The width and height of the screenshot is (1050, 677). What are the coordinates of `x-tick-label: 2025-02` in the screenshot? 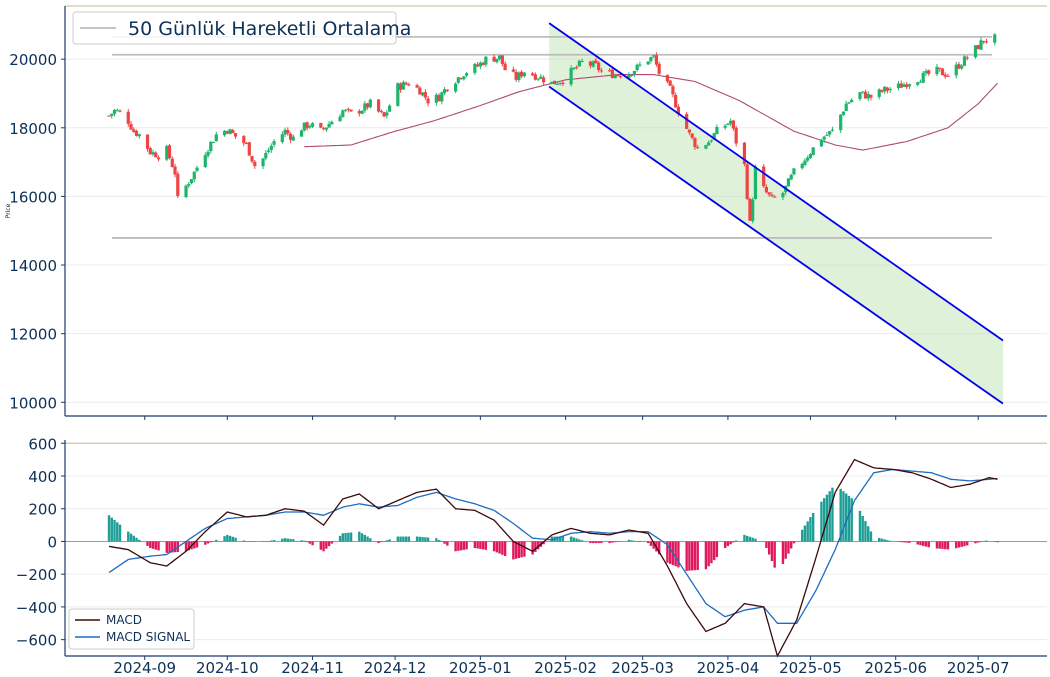 It's located at (565, 668).